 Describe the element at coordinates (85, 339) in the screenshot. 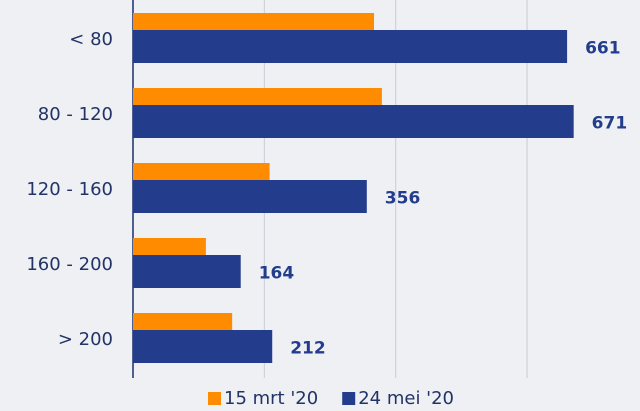

I see `y-tick-label: > 200` at that location.